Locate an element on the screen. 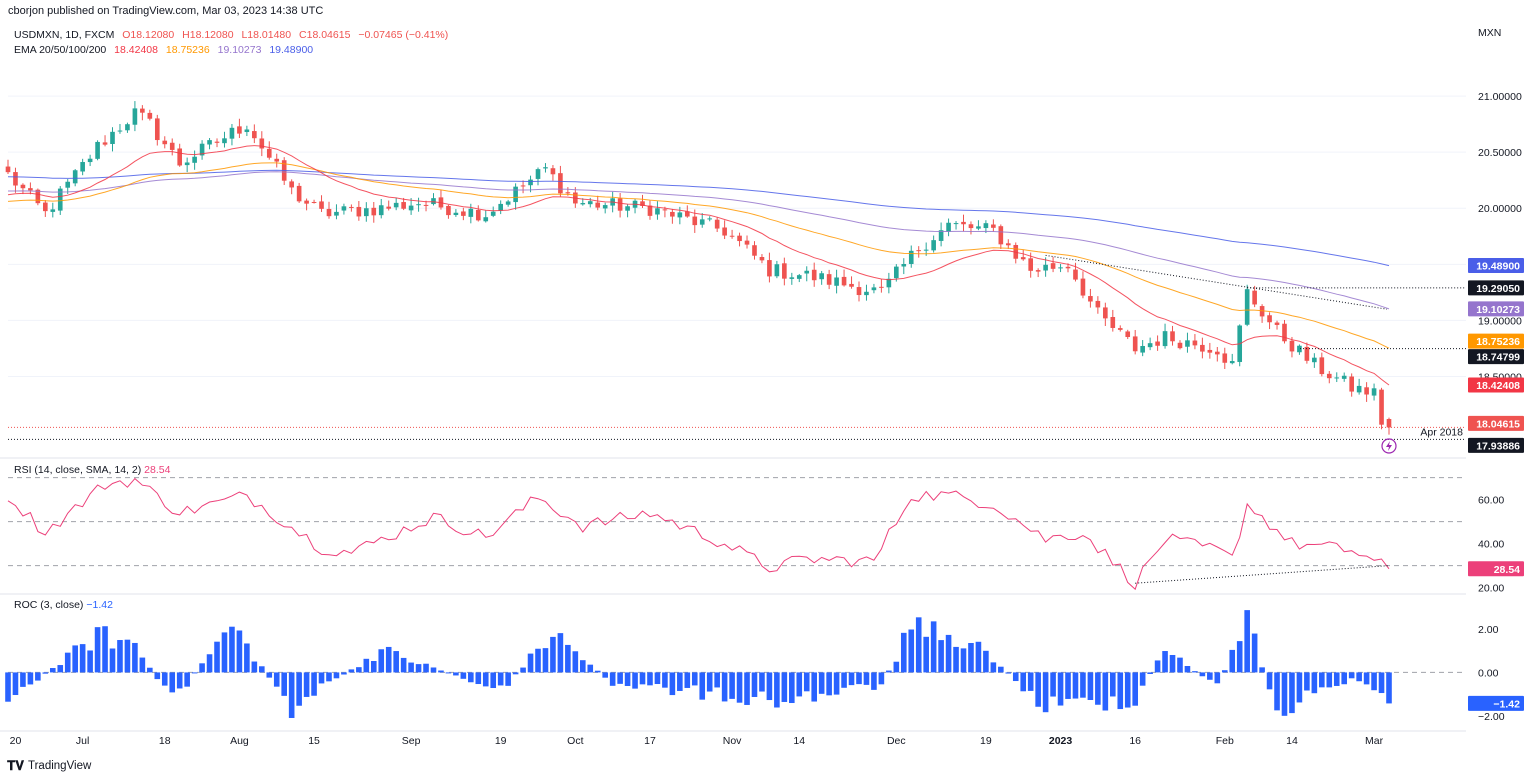 This screenshot has width=1536, height=780. ema100-value: 19.10273 is located at coordinates (239, 50).